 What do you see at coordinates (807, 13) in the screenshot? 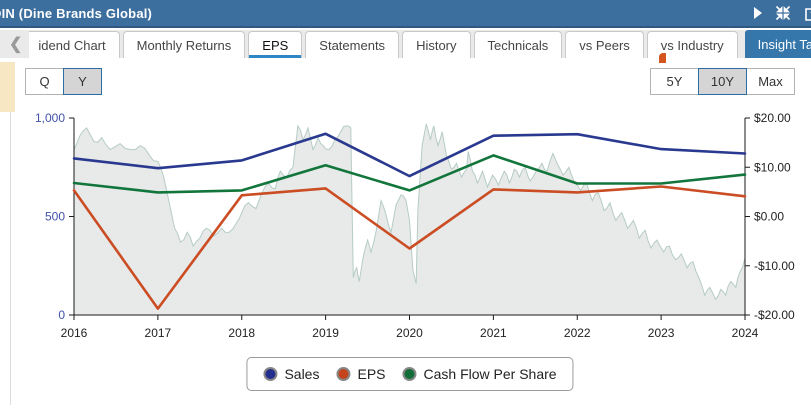
I see `external-link-icon` at bounding box center [807, 13].